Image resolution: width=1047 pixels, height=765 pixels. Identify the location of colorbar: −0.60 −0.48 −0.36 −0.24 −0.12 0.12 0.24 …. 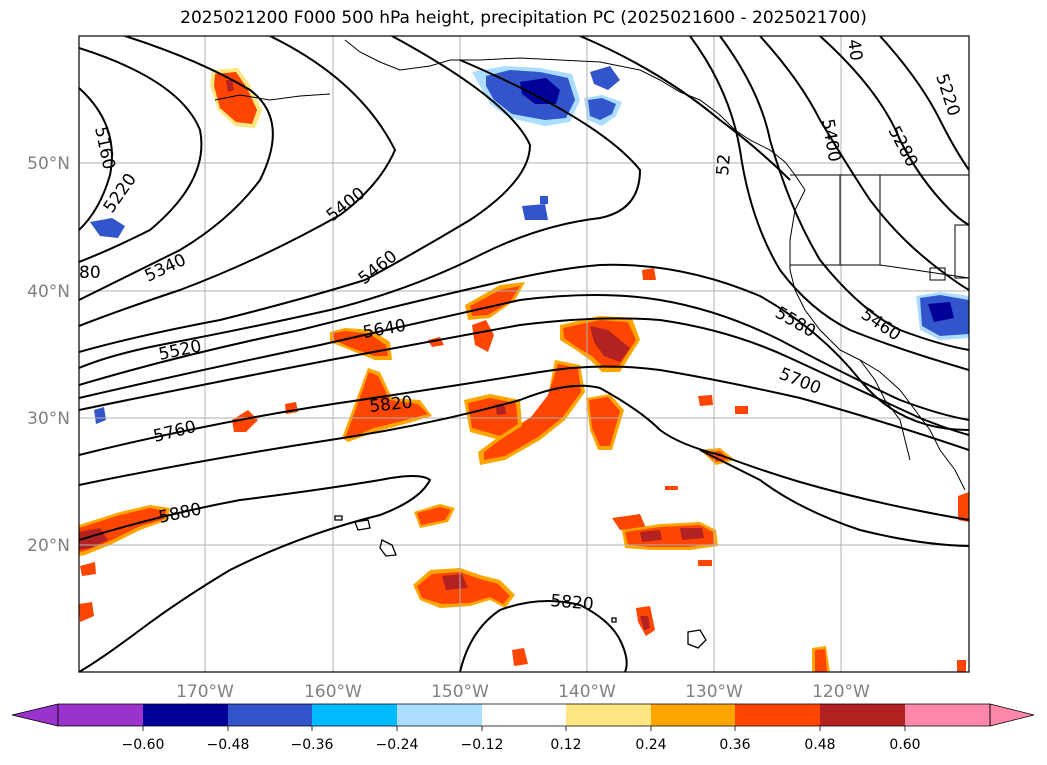
(523, 728).